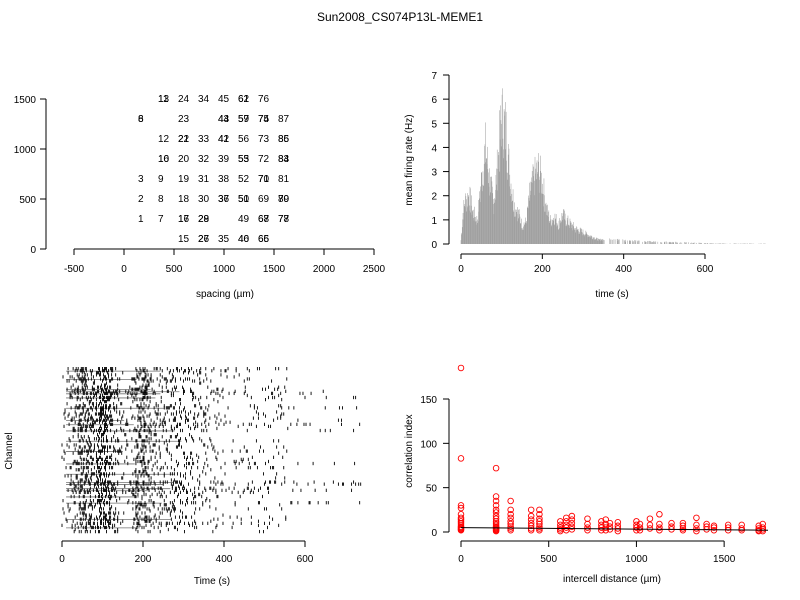 The height and width of the screenshot is (600, 800). Describe the element at coordinates (244, 179) in the screenshot. I see `electrode-label: 52` at that location.